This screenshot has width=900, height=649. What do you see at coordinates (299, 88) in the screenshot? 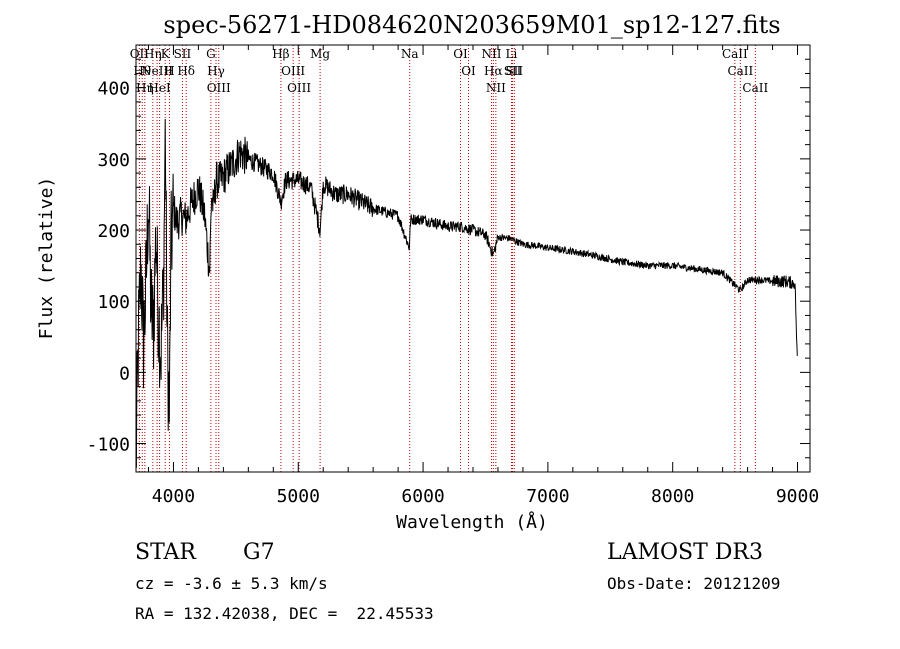
I see `line-marker-label-15: OIII` at bounding box center [299, 88].